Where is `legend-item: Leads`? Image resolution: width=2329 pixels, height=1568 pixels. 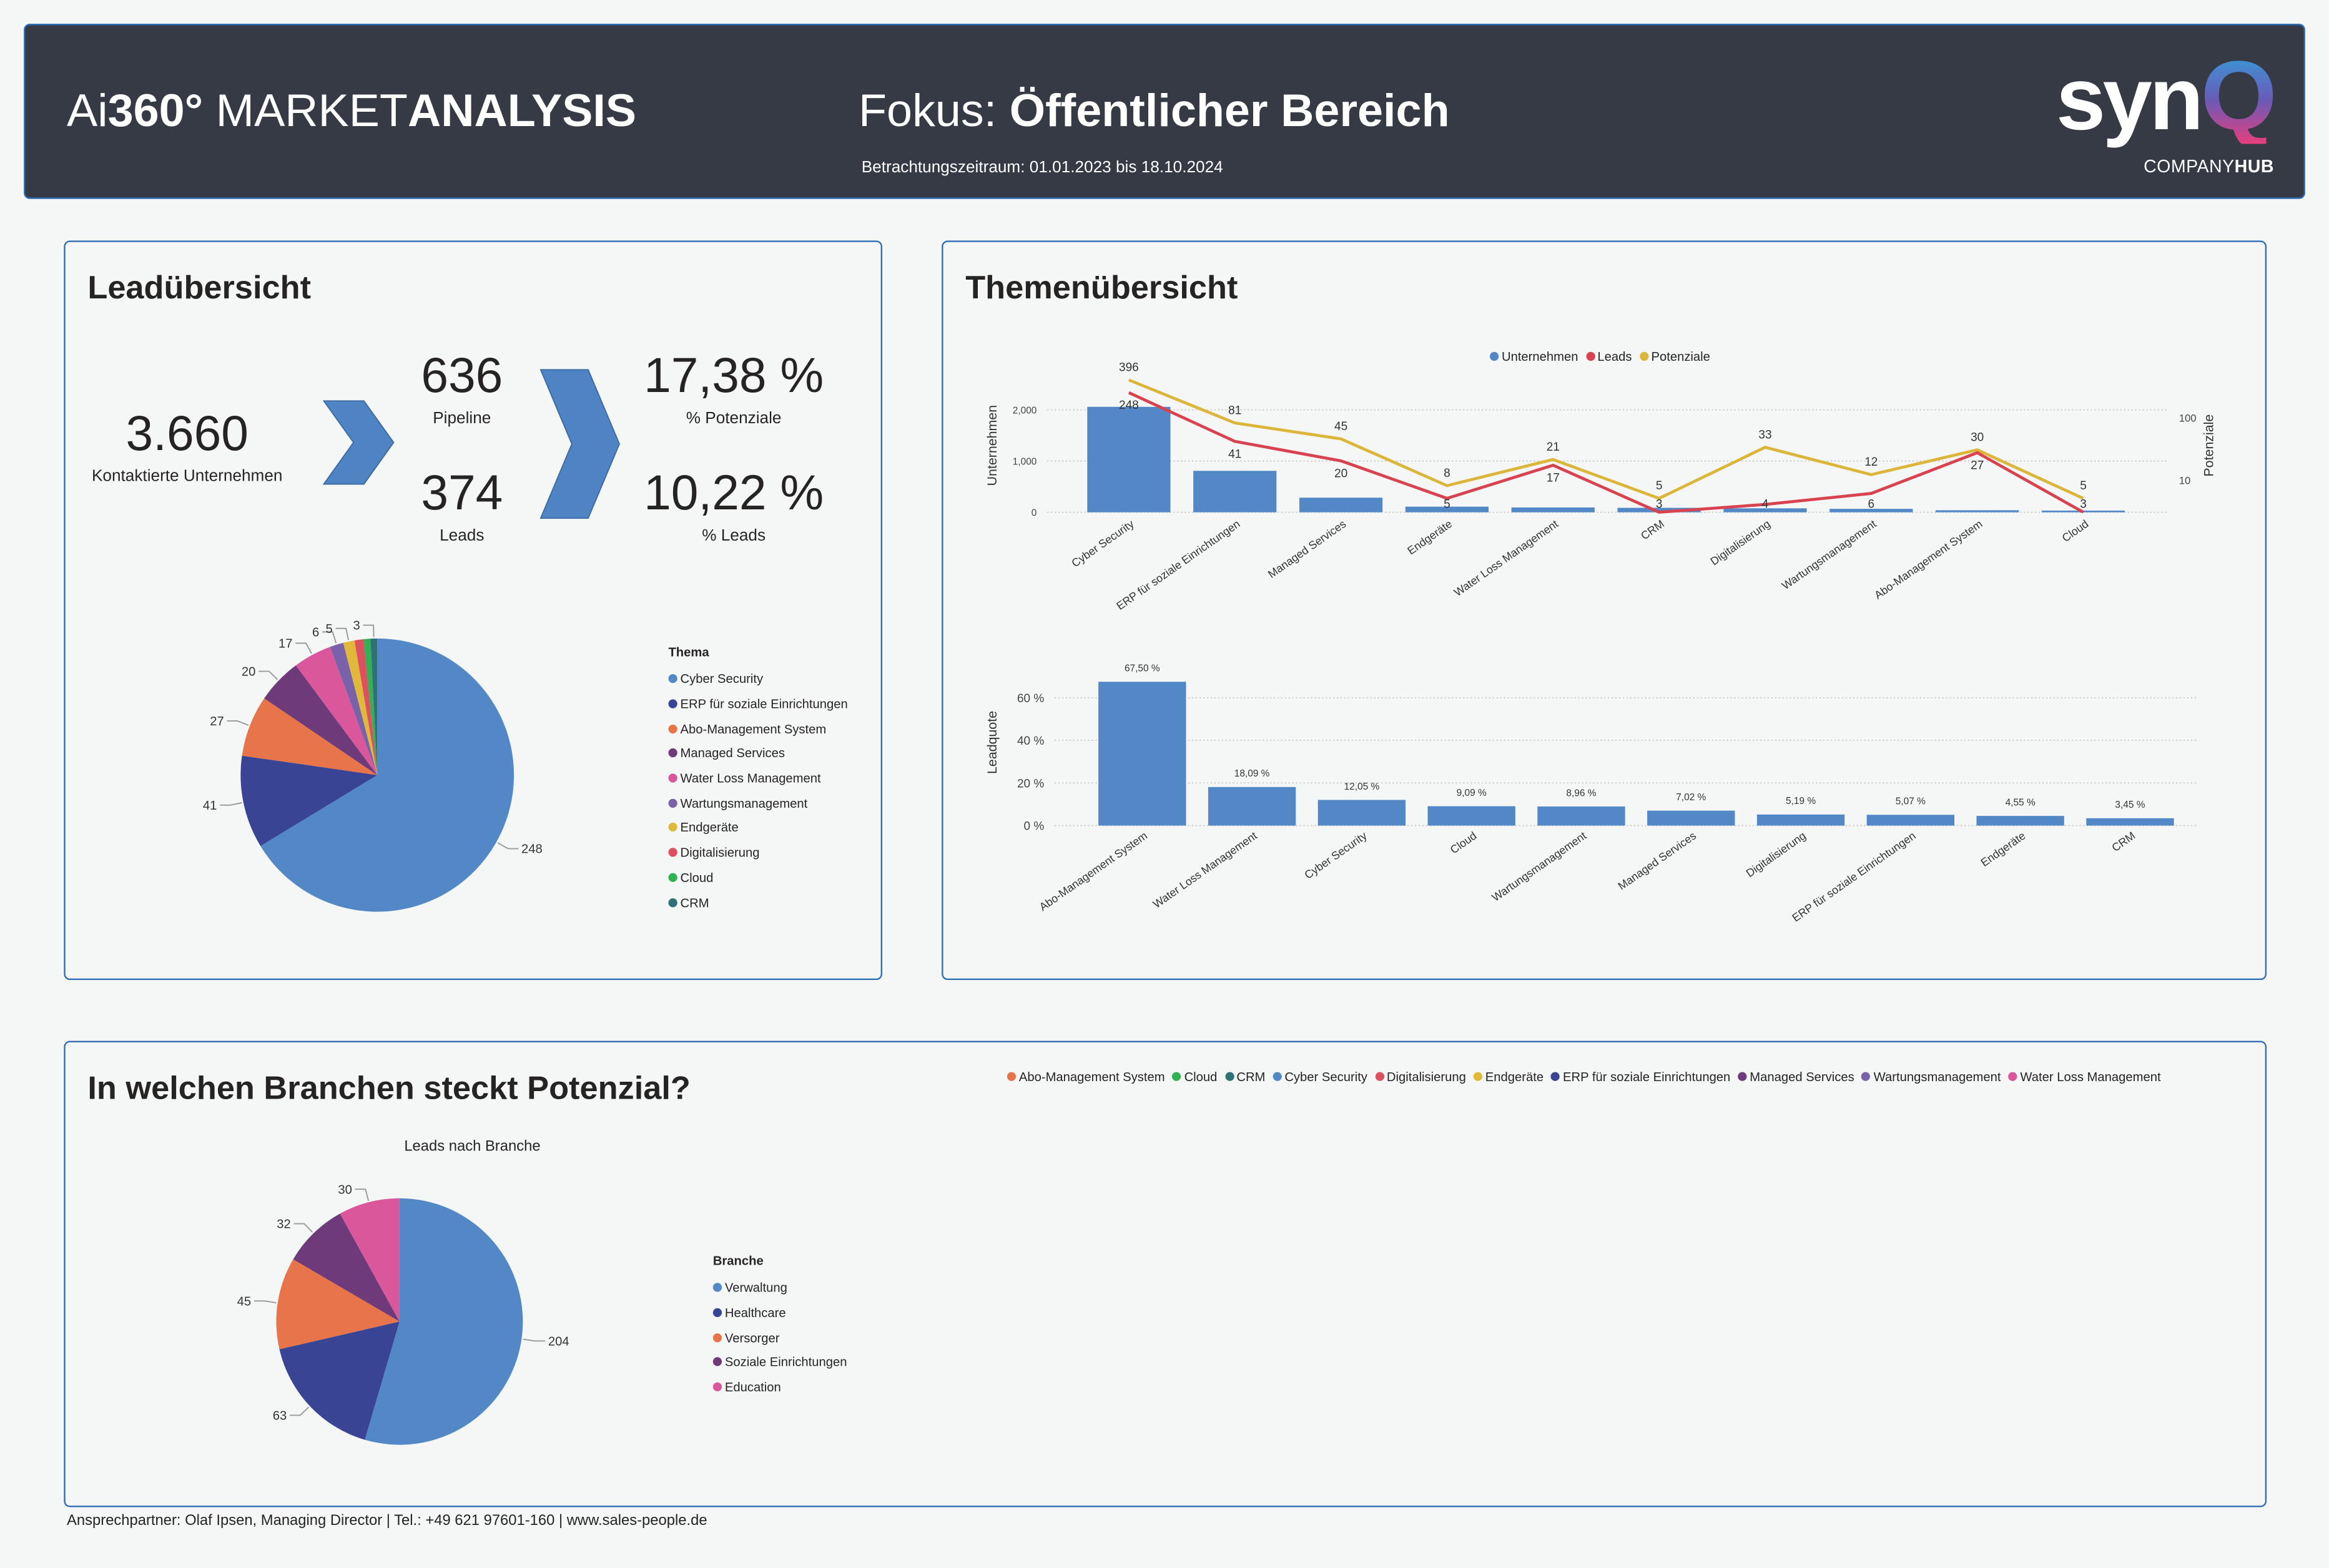
legend-item: Leads is located at coordinates (1608, 356).